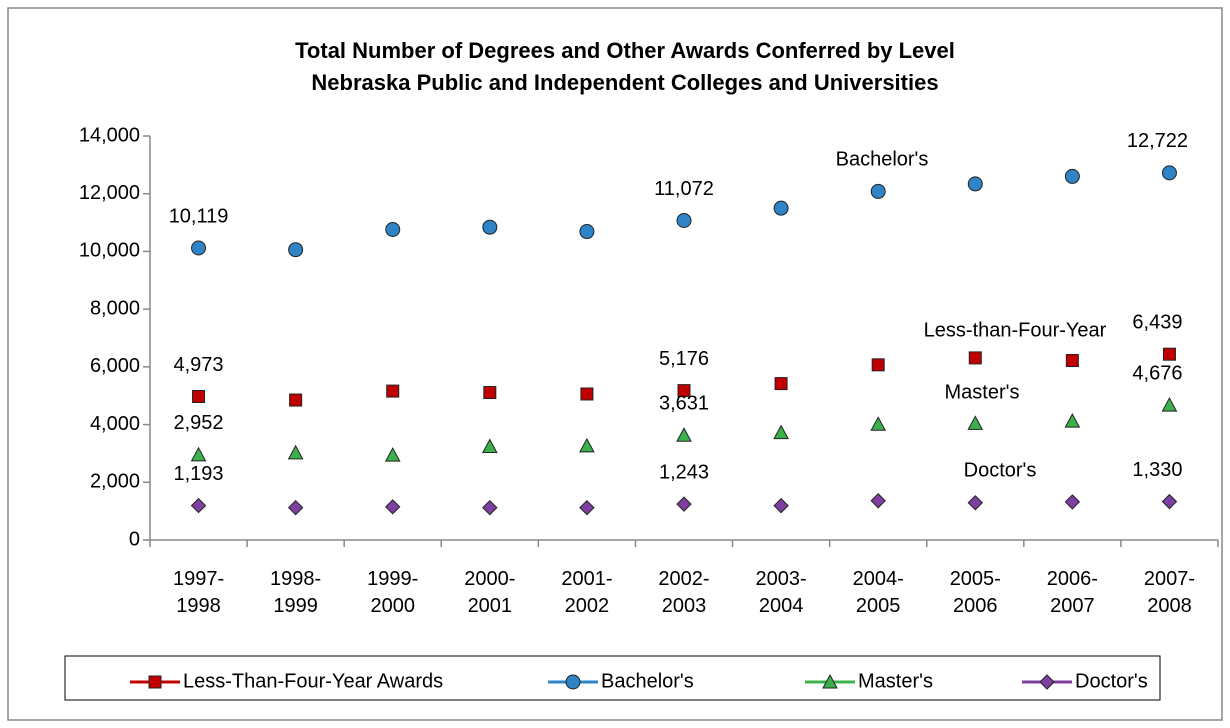 The width and height of the screenshot is (1230, 728). What do you see at coordinates (199, 216) in the screenshot?
I see `data-label: 10,119` at bounding box center [199, 216].